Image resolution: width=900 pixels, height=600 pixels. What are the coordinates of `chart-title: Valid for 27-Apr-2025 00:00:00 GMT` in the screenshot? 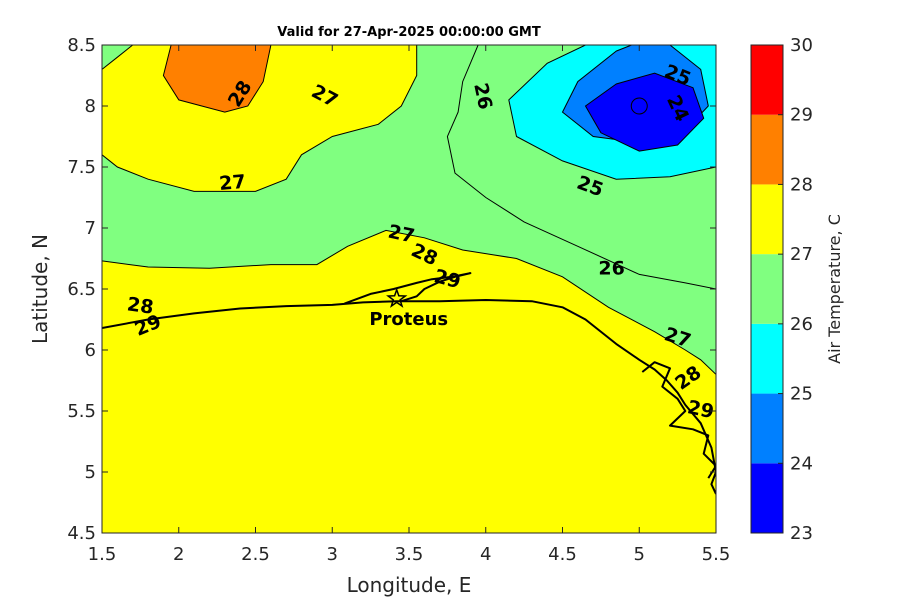 It's located at (409, 32).